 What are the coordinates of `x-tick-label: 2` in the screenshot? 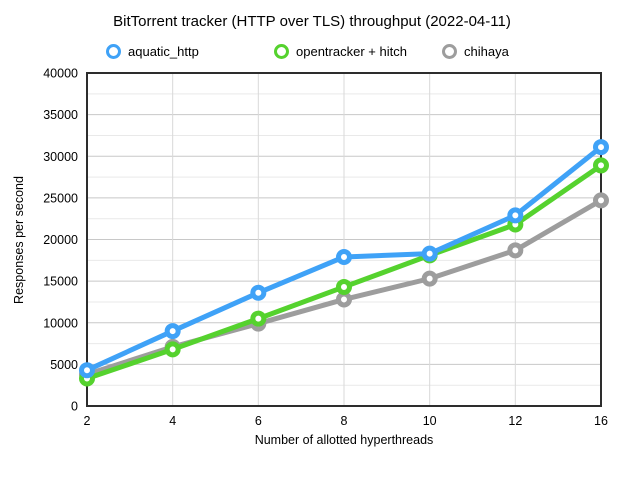 It's located at (87, 421).